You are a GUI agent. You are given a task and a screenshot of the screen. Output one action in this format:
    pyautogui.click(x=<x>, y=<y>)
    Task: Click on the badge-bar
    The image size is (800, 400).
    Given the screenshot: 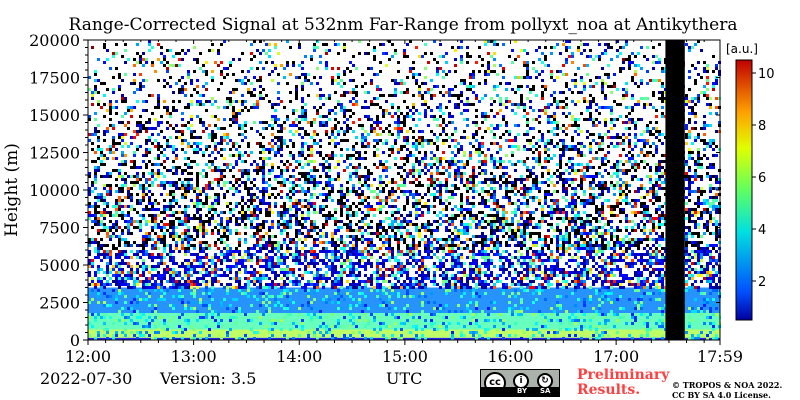 What is the action you would take?
    pyautogui.click(x=520, y=391)
    